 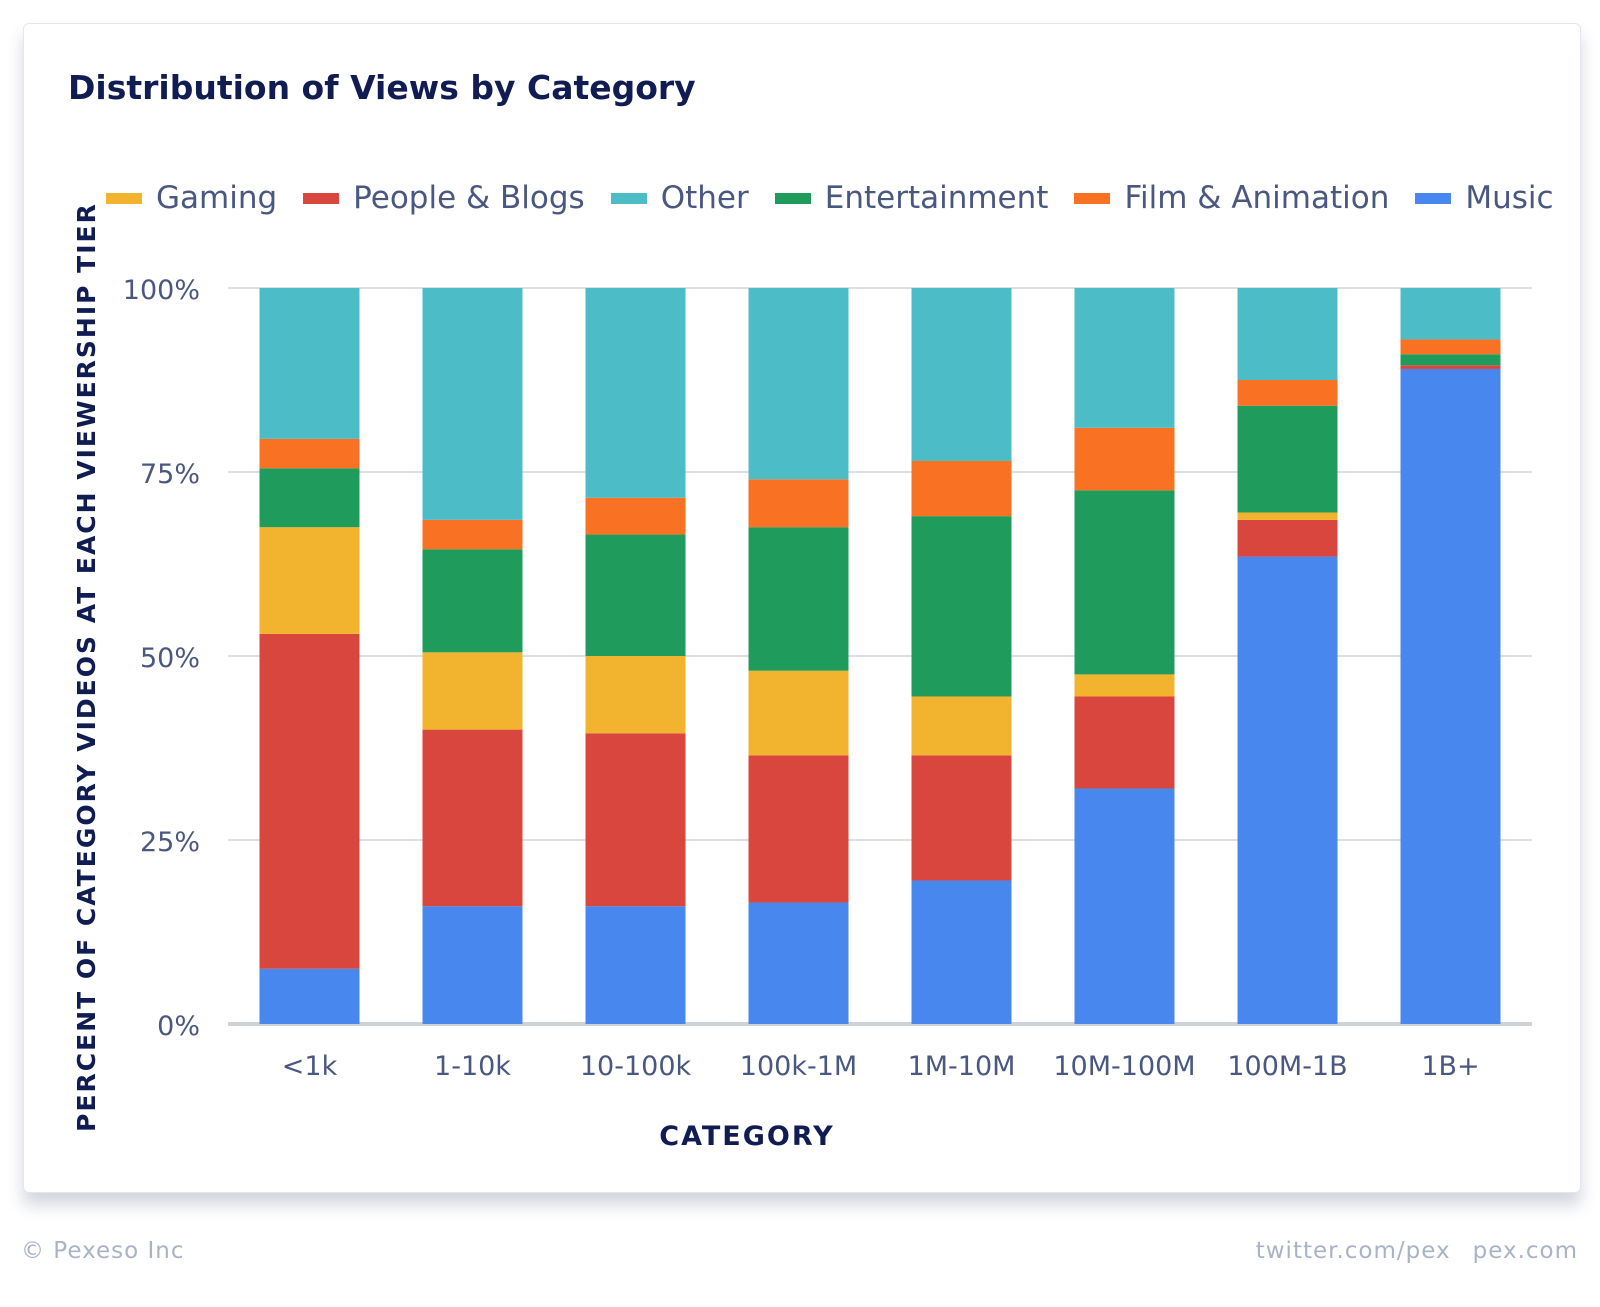 What do you see at coordinates (1525, 1251) in the screenshot?
I see `site-link: pex.com` at bounding box center [1525, 1251].